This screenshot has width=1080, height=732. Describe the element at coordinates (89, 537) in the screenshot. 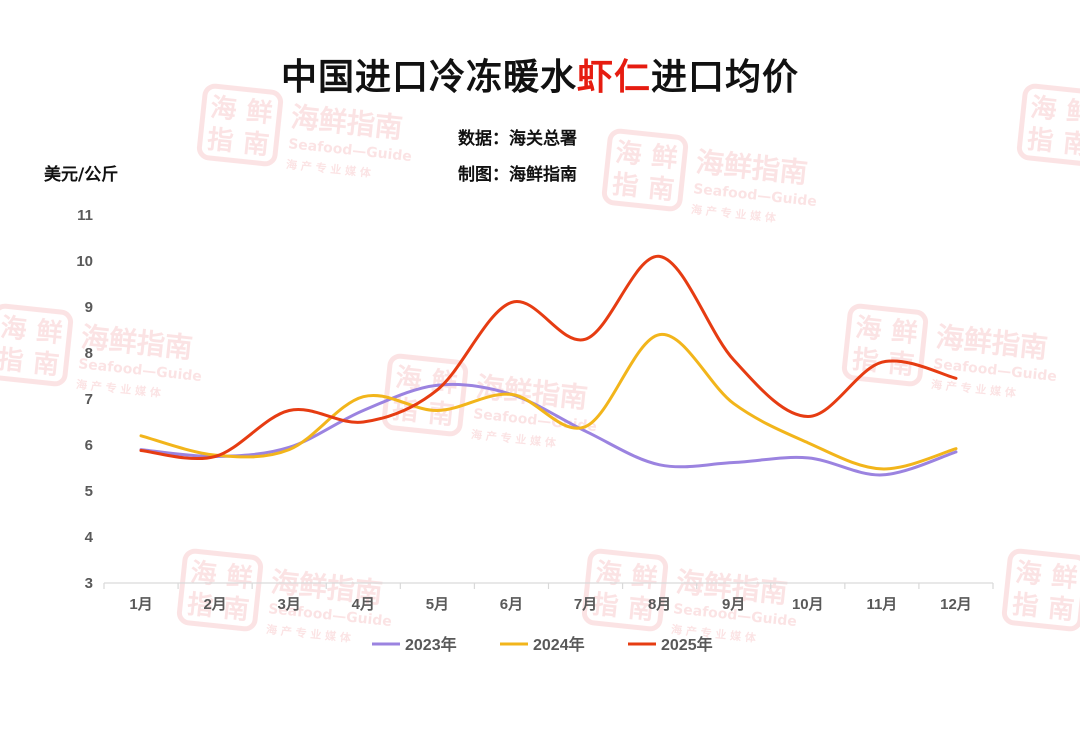

I see `y-tick-label: 4` at that location.